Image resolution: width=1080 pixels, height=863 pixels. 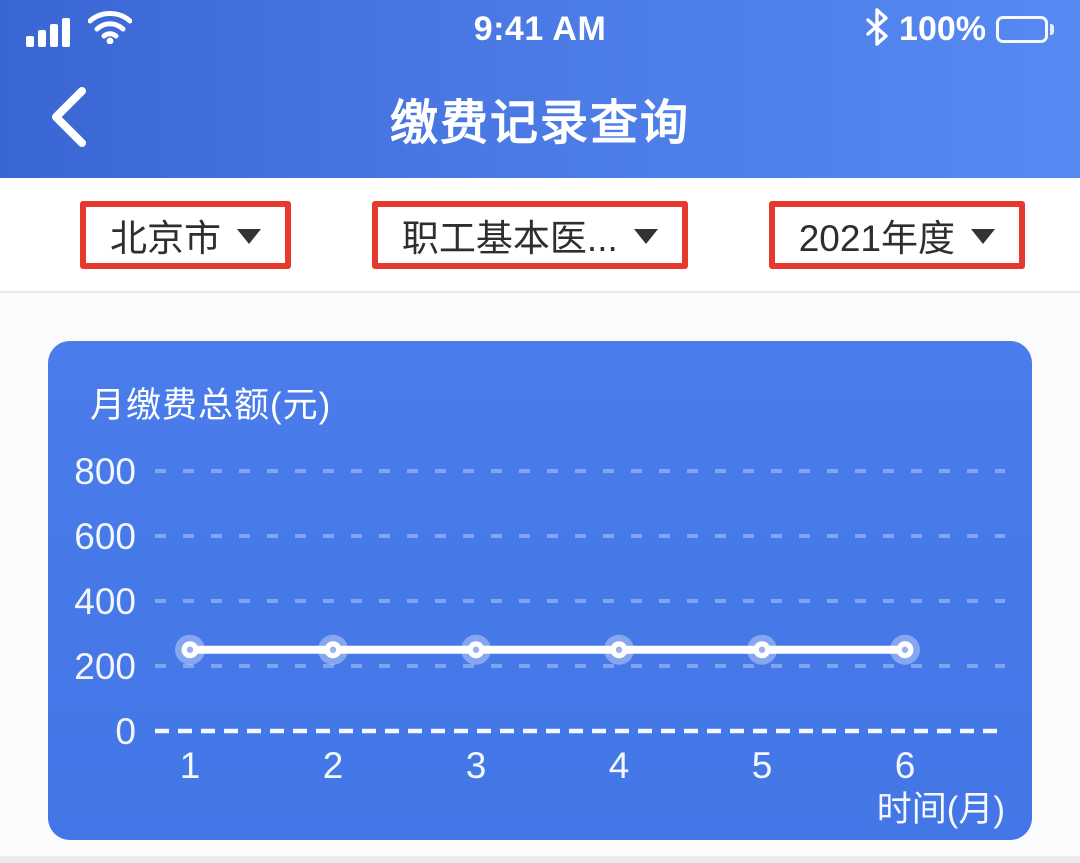 What do you see at coordinates (476, 765) in the screenshot?
I see `x-tick-label: 3` at bounding box center [476, 765].